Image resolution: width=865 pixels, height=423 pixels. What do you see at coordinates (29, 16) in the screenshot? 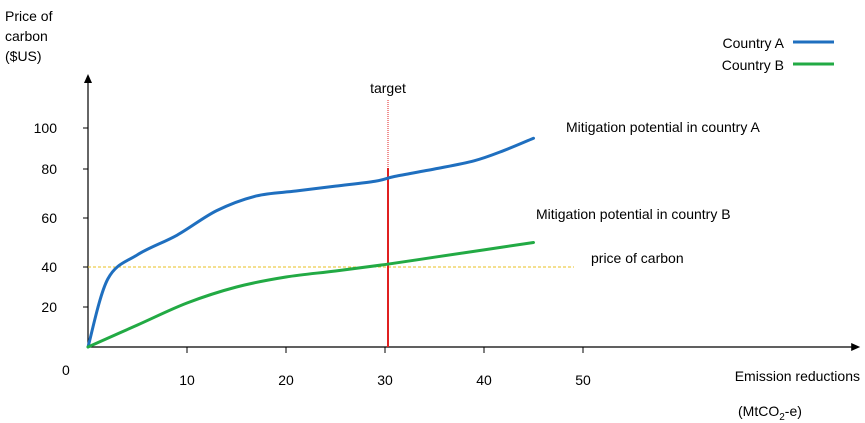
I see `y-axis-title: Price of` at bounding box center [29, 16].